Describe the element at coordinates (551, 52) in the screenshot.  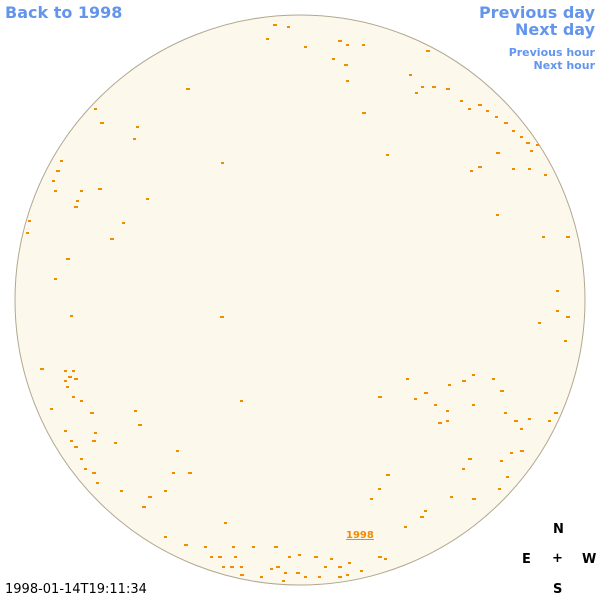
I see `previous-hour-link: Previous hour` at that location.